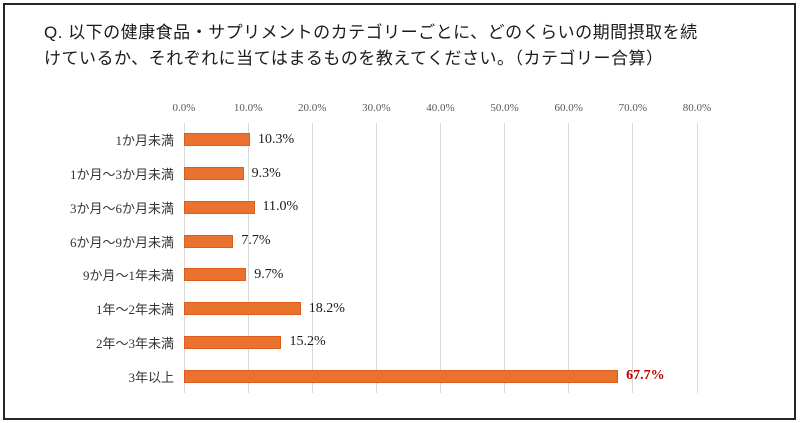 The image size is (800, 423). Describe the element at coordinates (134, 343) in the screenshot. I see `category-label: 2年～3年未満` at that location.